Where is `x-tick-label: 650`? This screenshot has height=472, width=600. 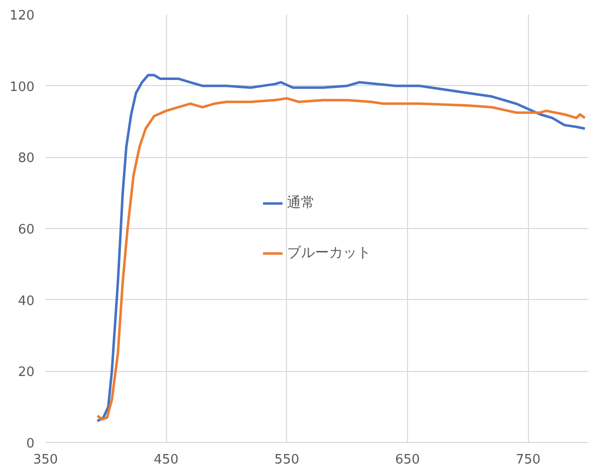
x-tick-label: 650 is located at coordinates (407, 460).